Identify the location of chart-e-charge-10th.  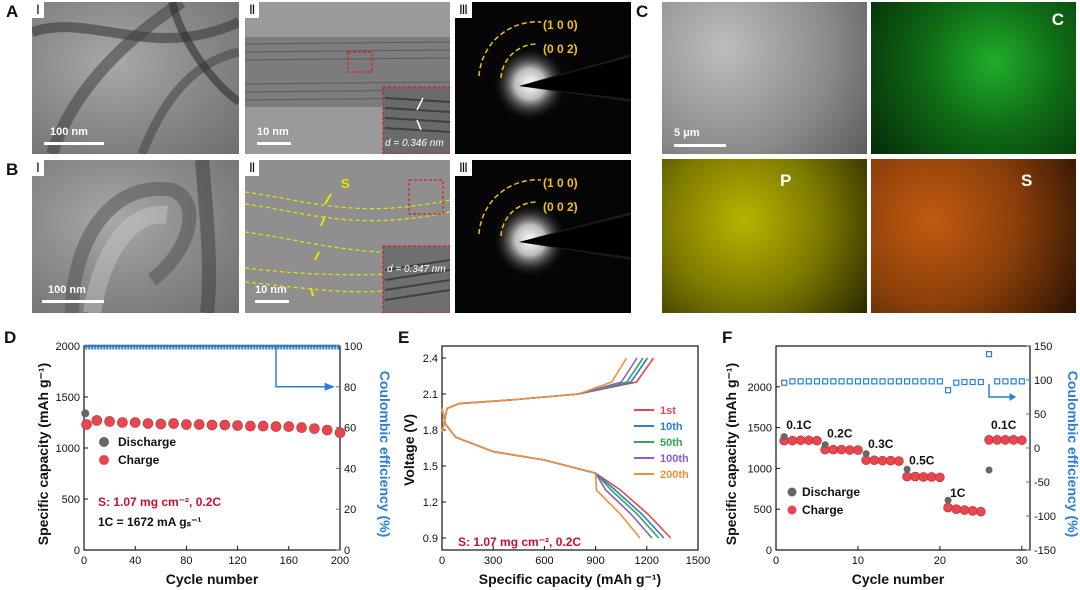
(545, 395).